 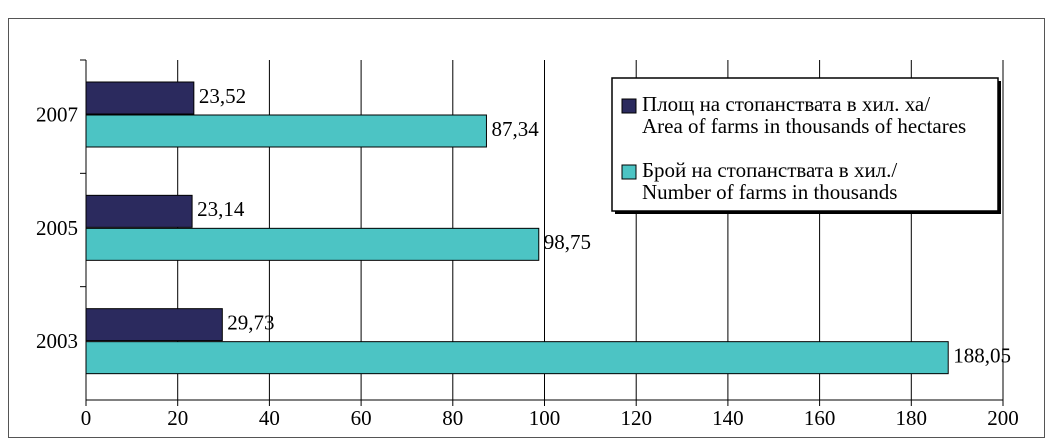 What do you see at coordinates (515, 129) in the screenshot?
I see `data-label: 87,34` at bounding box center [515, 129].